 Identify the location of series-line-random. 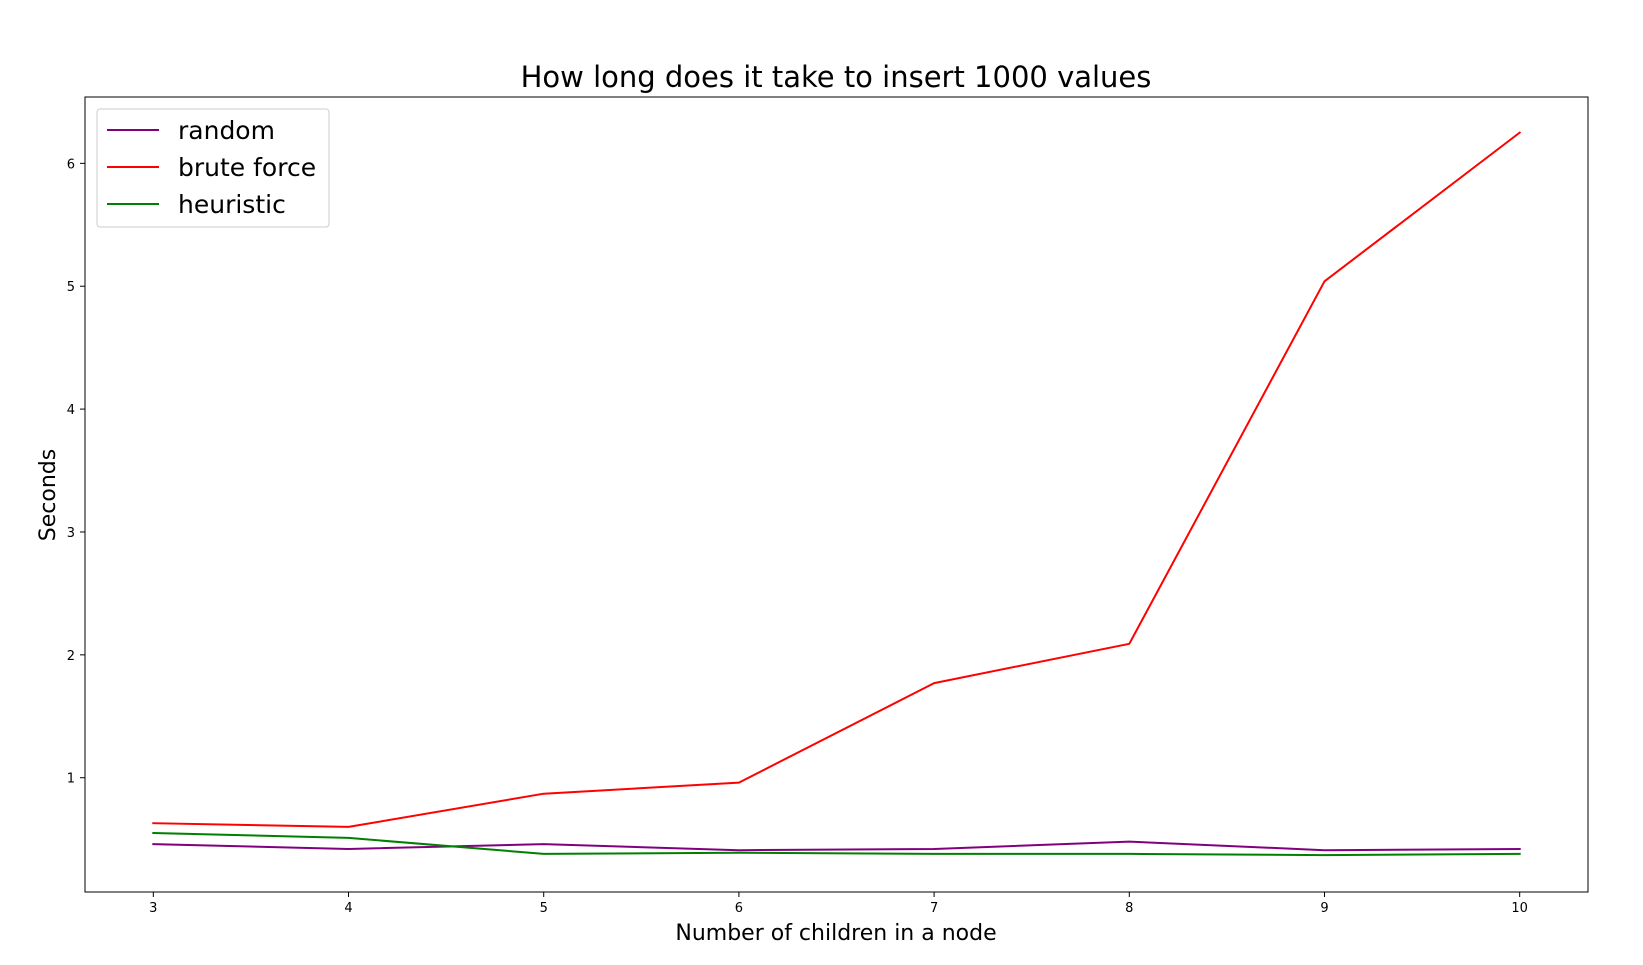
(836, 846).